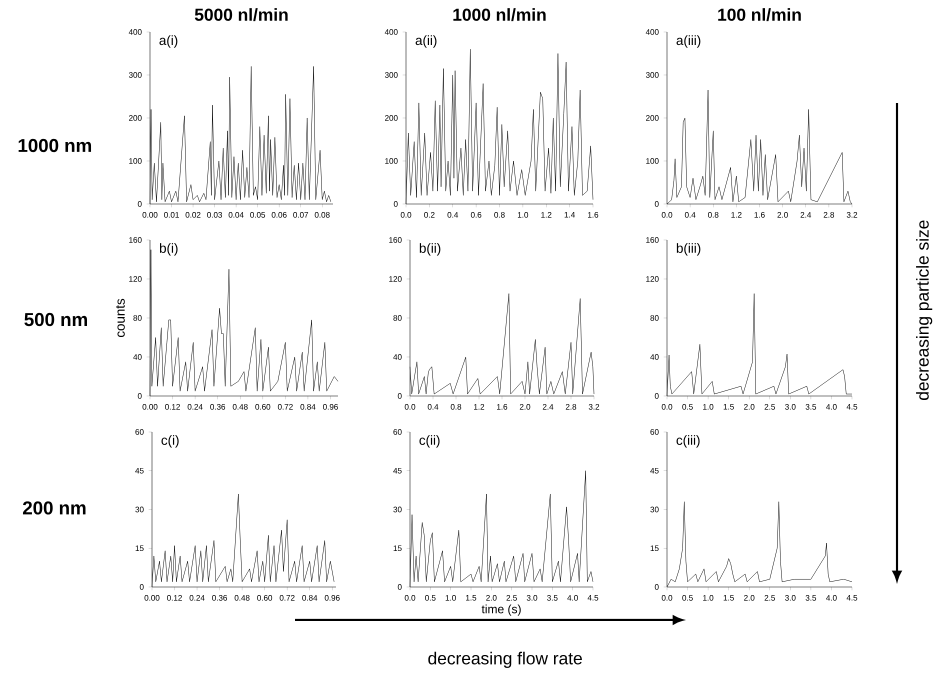 The height and width of the screenshot is (680, 933). Describe the element at coordinates (505, 660) in the screenshot. I see `text: decreasing flow rate` at that location.